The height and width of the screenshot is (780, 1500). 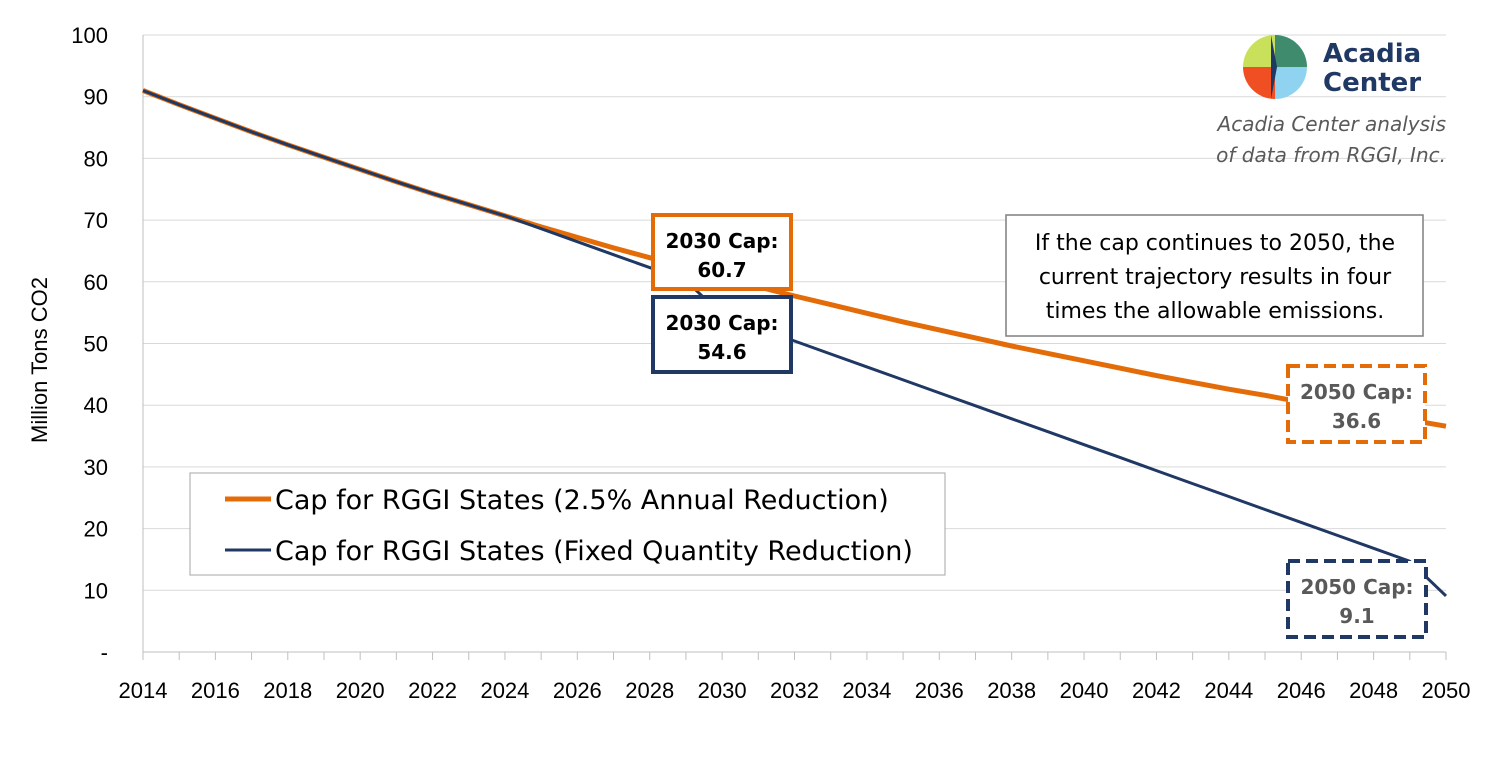 What do you see at coordinates (577, 690) in the screenshot?
I see `x-tick-label: 2026` at bounding box center [577, 690].